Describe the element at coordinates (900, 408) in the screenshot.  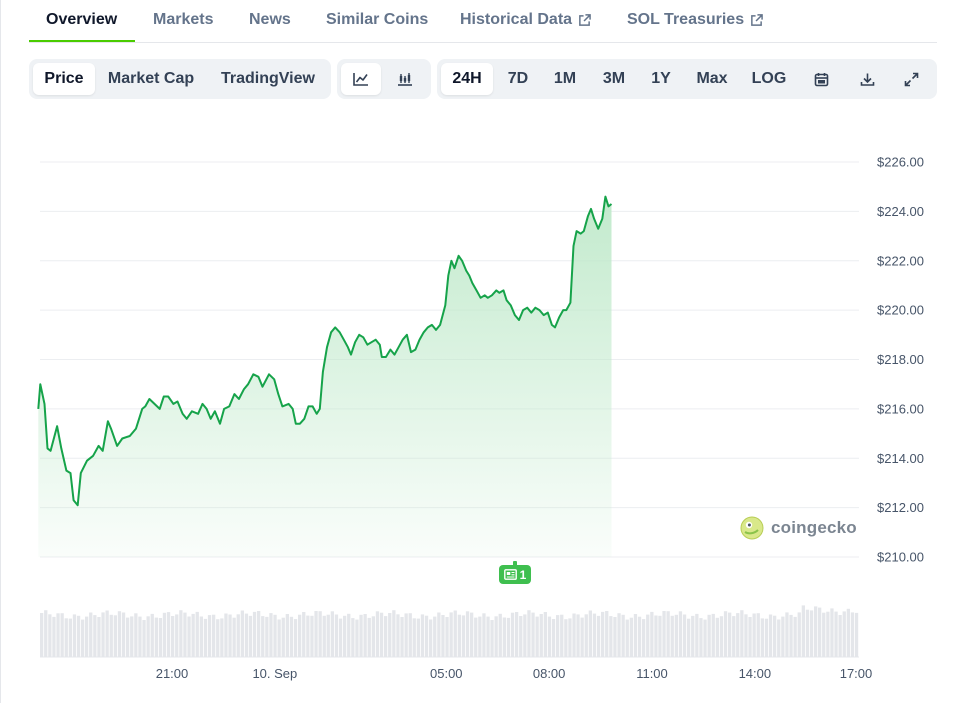
I see `y-tick-label: $216.00` at that location.